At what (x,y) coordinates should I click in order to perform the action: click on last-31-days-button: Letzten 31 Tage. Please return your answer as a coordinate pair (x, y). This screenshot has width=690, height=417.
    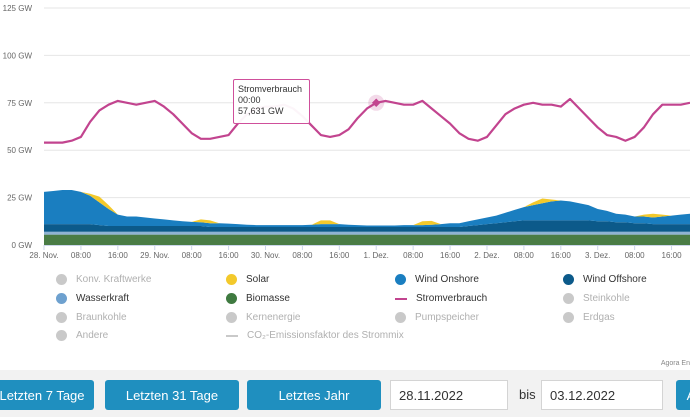
    Looking at the image, I should click on (172, 395).